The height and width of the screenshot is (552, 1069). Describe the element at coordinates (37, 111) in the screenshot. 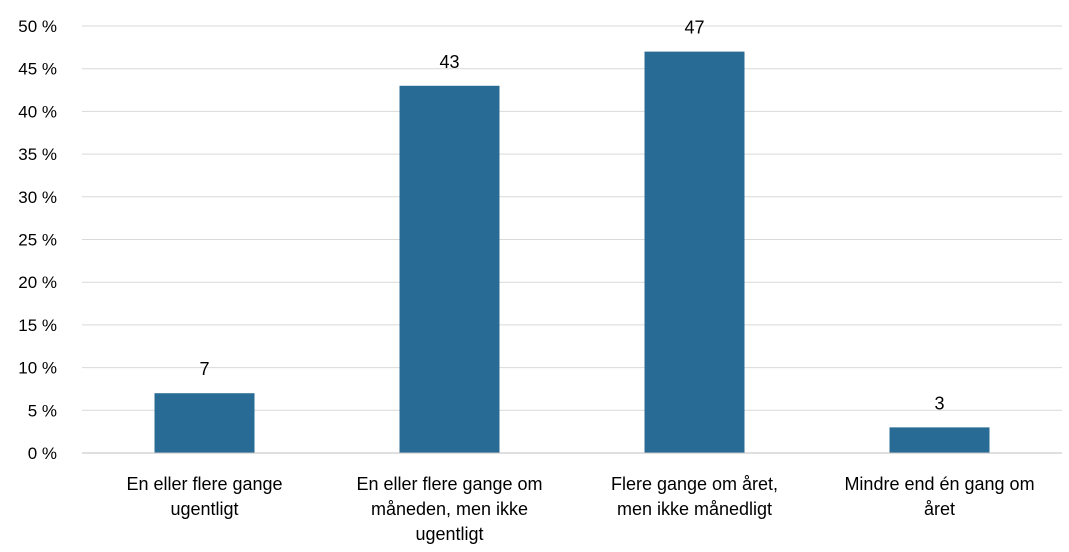

I see `y-tick-label: 40 %` at that location.